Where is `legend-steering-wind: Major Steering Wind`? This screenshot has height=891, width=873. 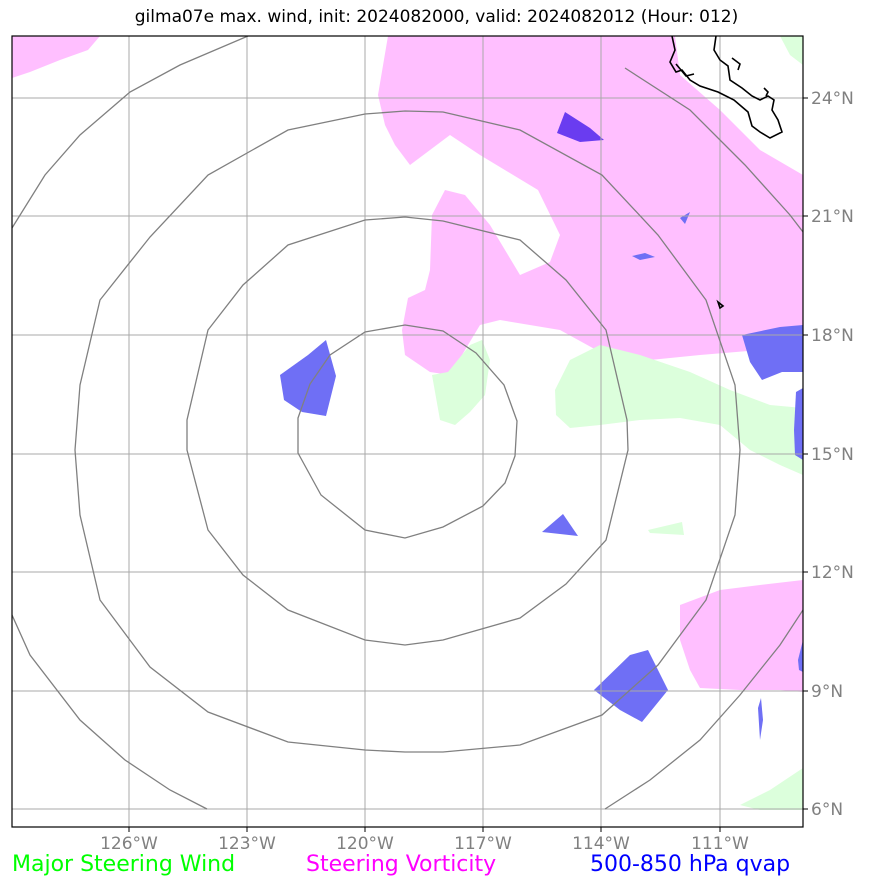
legend-steering-wind: Major Steering Wind is located at coordinates (124, 864).